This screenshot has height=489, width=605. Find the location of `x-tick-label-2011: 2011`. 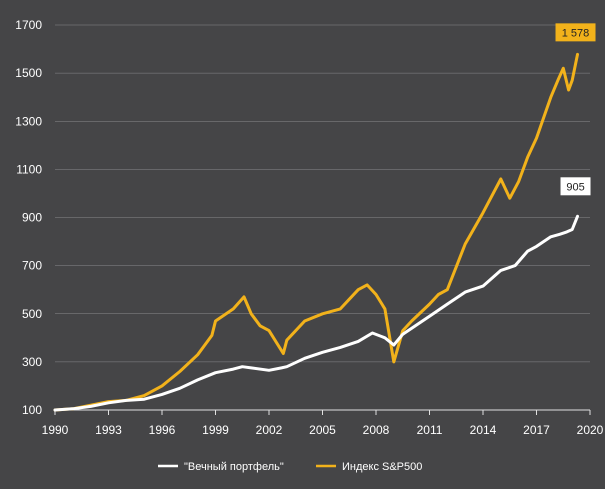

x-tick-label-2011: 2011 is located at coordinates (430, 430).